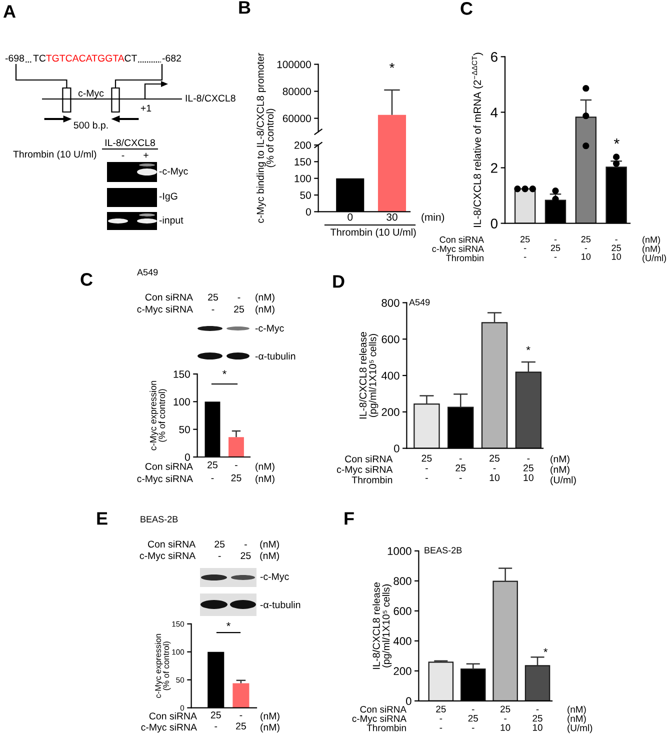 The image size is (669, 735). Describe the element at coordinates (494, 113) in the screenshot. I see `y-tick-label: 4` at that location.